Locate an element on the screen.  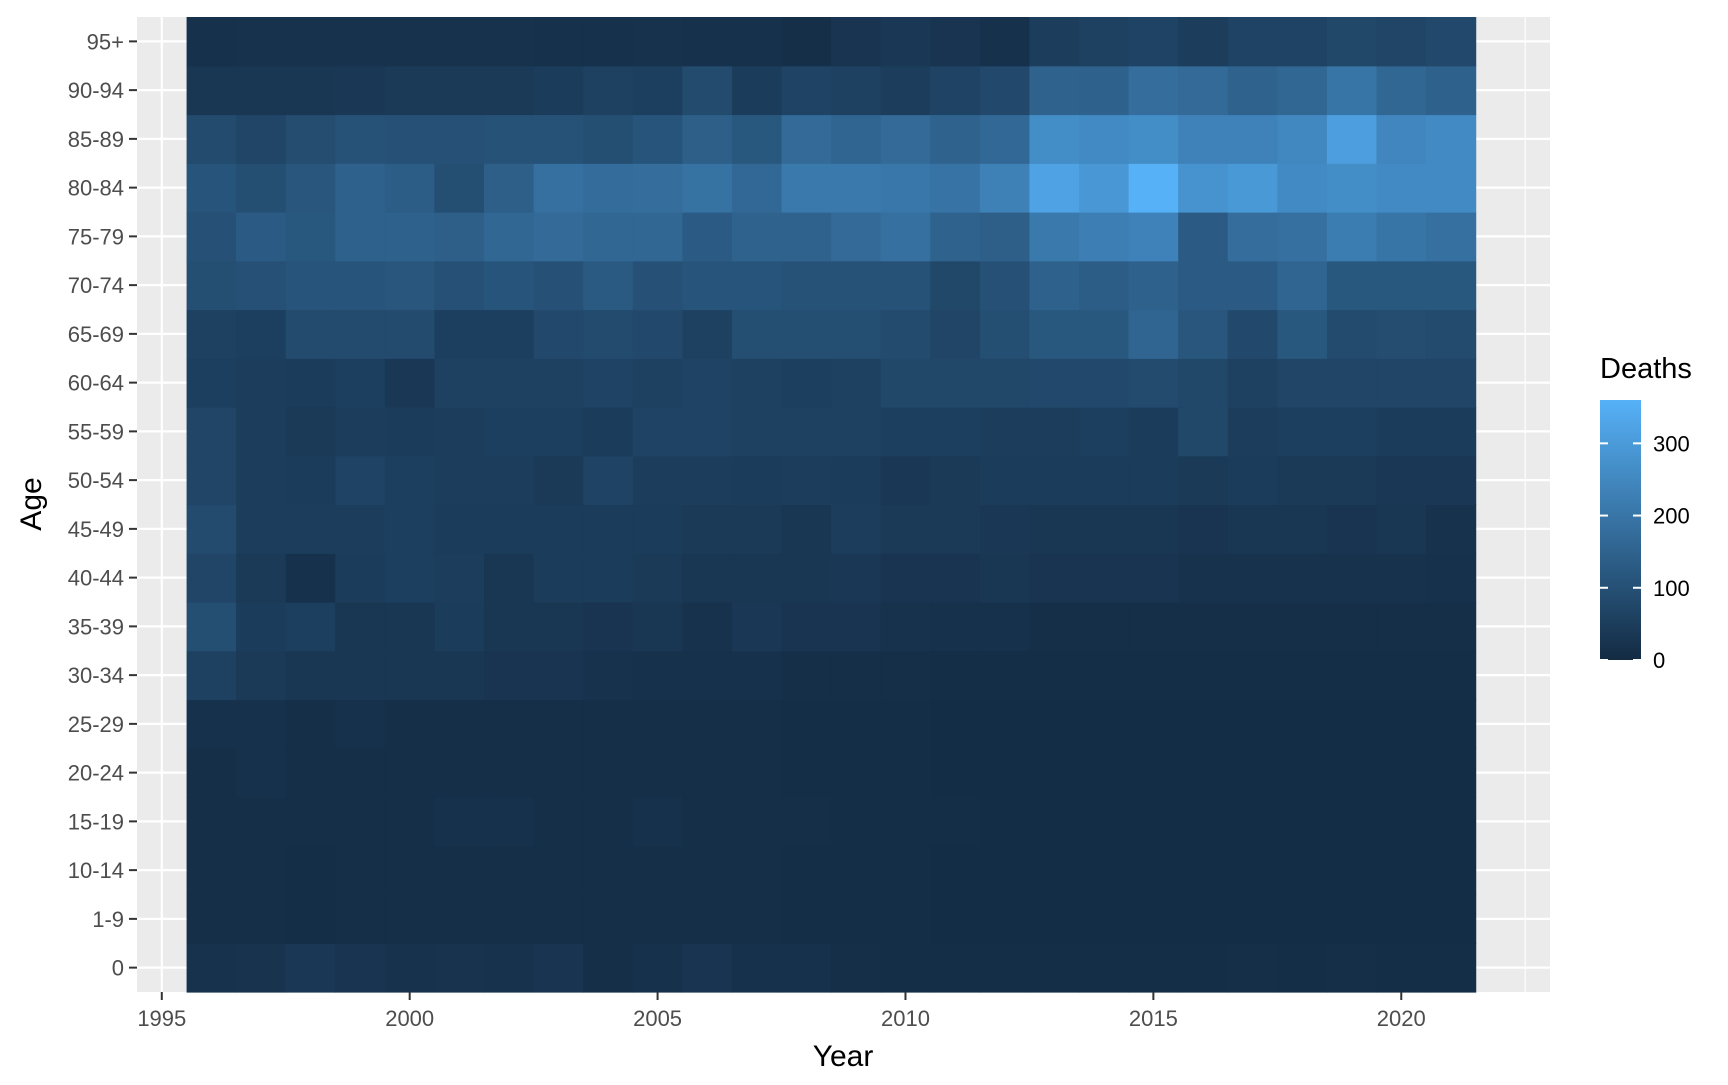
y-tick-label: 90-94 is located at coordinates (96, 90).